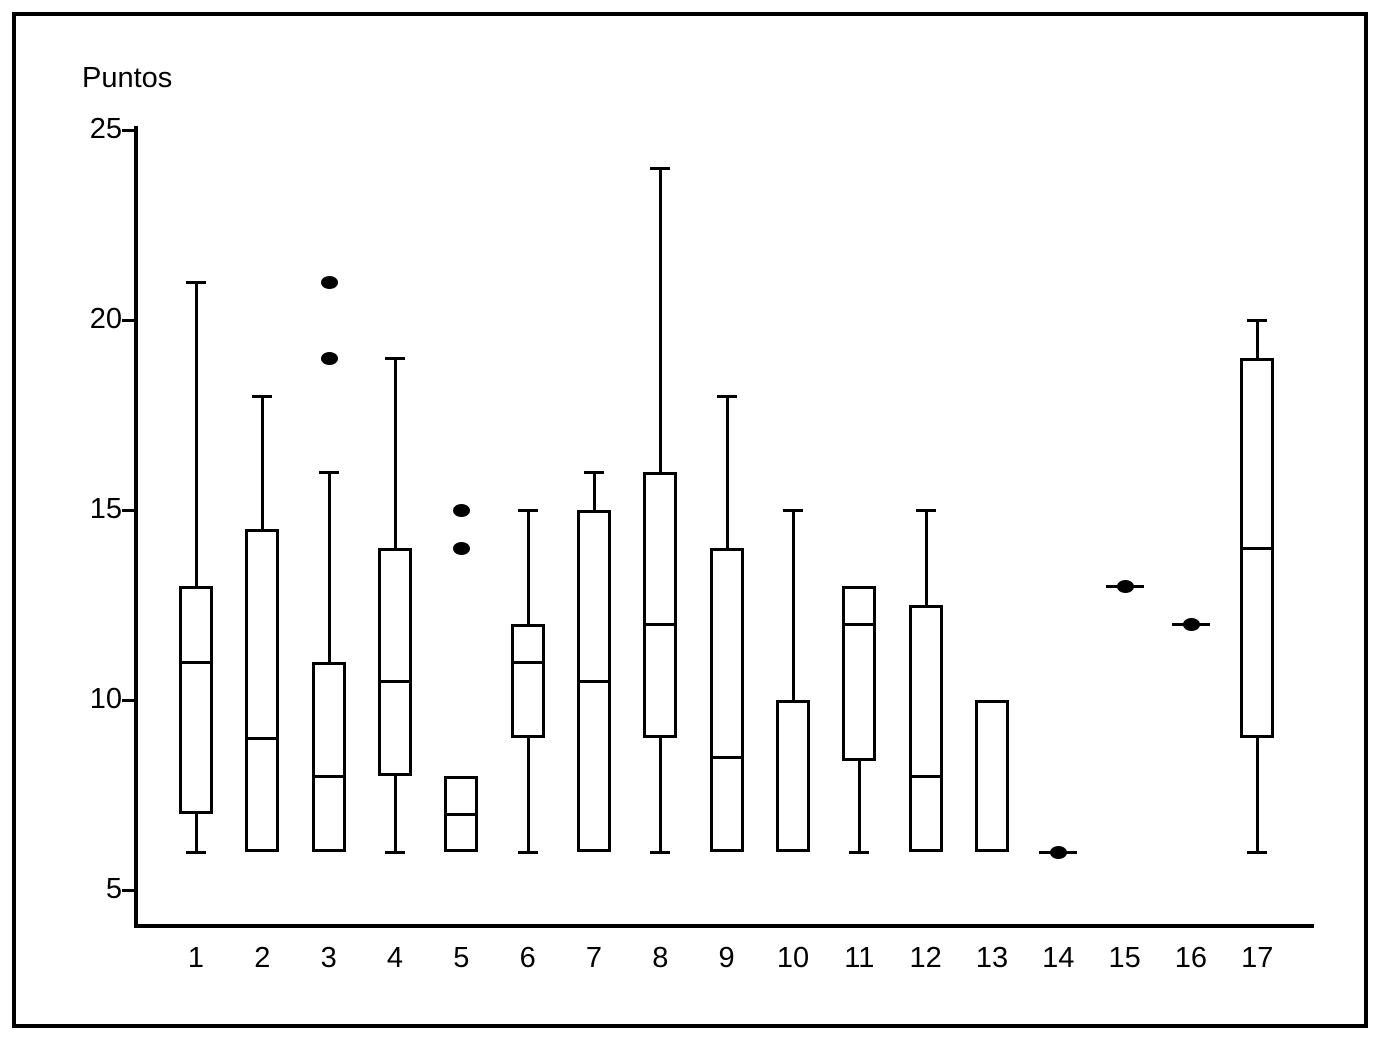 The image size is (1380, 1040). I want to click on x-tick-label: 3, so click(328, 958).